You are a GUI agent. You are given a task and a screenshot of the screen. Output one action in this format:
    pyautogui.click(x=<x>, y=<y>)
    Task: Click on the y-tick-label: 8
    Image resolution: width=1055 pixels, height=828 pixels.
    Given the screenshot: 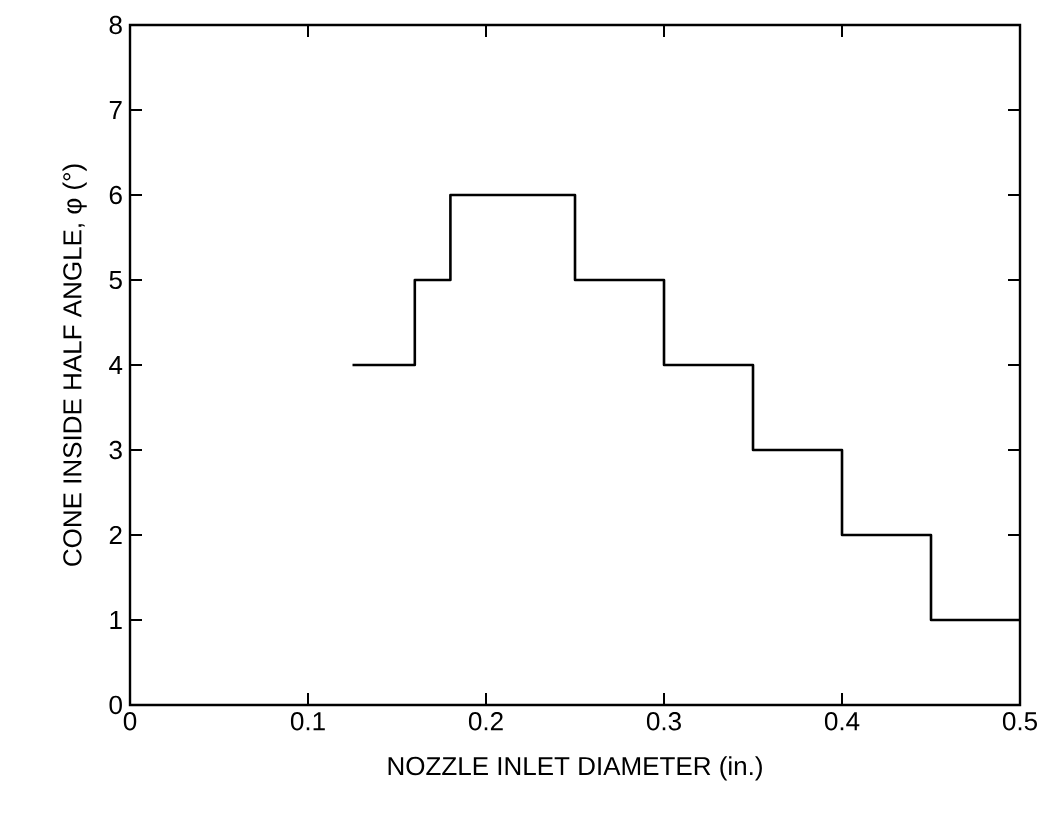 What is the action you would take?
    pyautogui.click(x=115, y=25)
    